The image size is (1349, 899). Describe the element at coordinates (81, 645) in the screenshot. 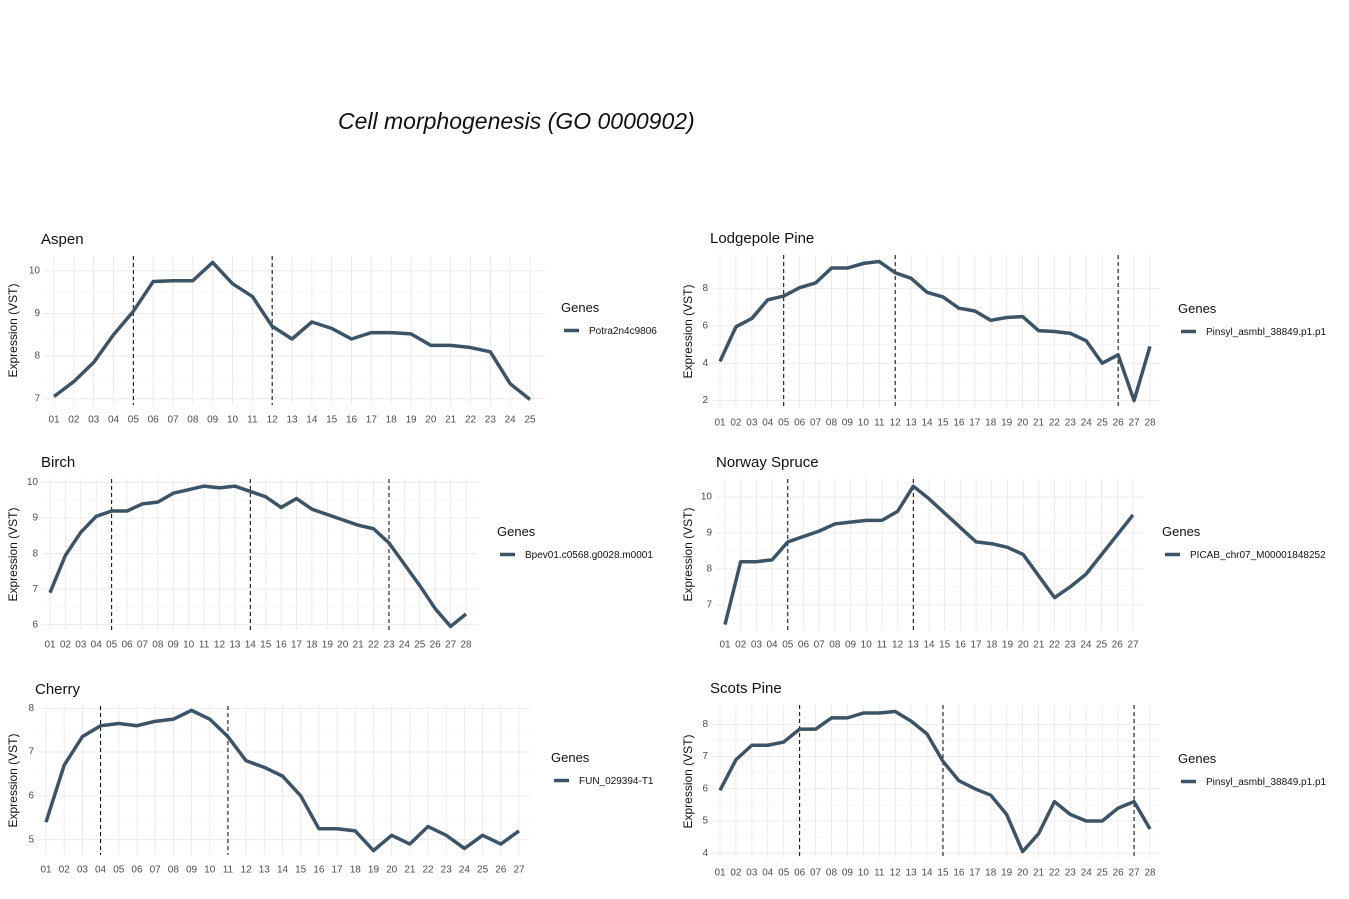

I see `x-tick-label: 03` at that location.